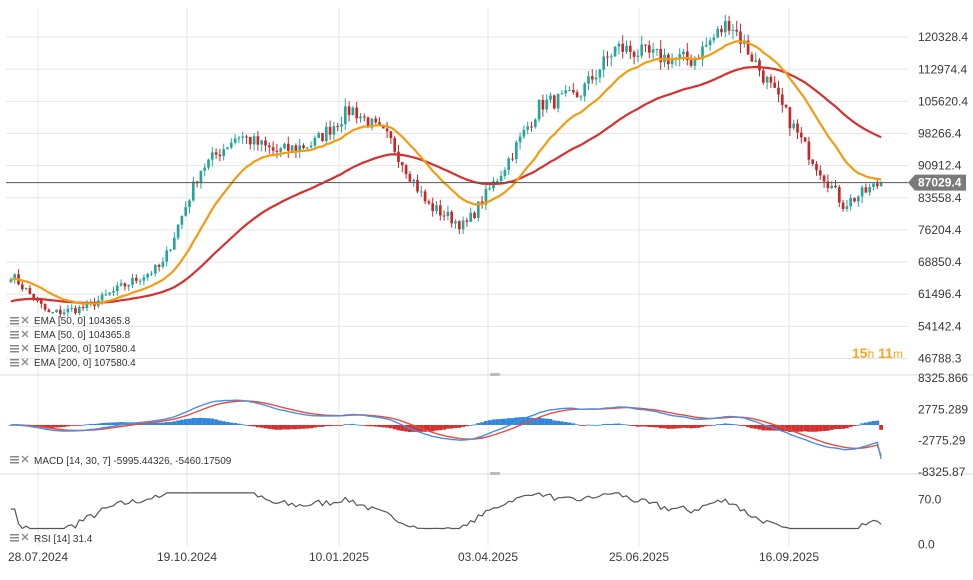 The width and height of the screenshot is (973, 580). I want to click on legend-text: EMA [50, 0] 104365.8, so click(82, 321).